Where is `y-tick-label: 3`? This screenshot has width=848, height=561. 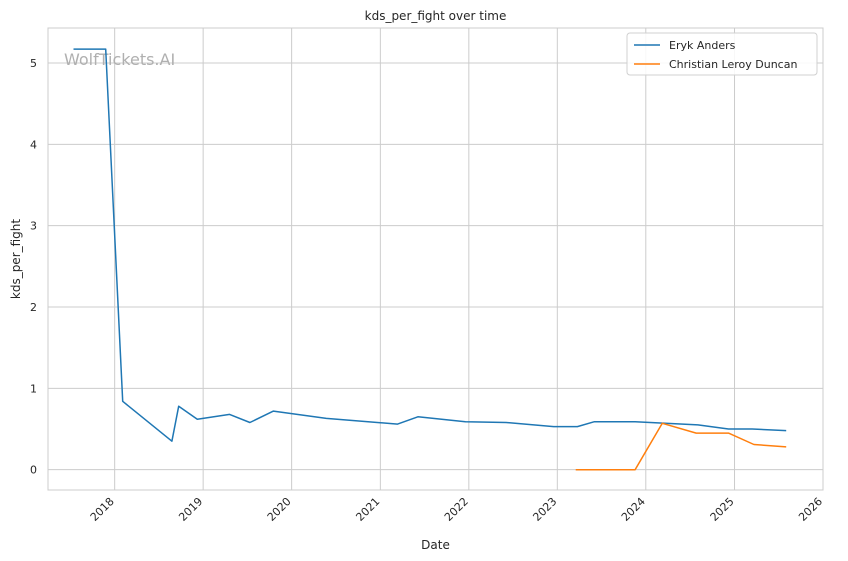 y-tick-label: 3 is located at coordinates (33, 226).